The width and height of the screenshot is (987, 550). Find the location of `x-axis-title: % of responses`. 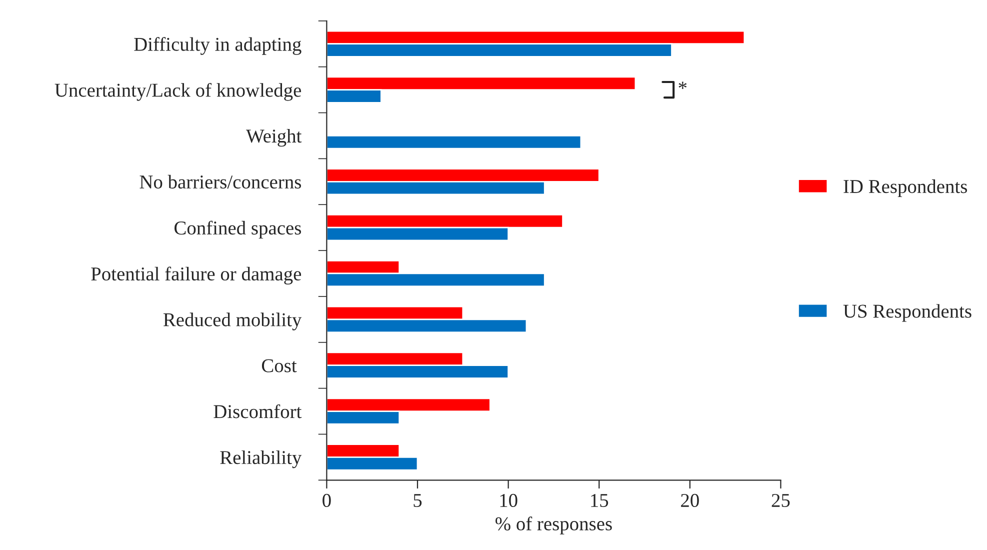

x-axis-title: % of responses is located at coordinates (554, 525).